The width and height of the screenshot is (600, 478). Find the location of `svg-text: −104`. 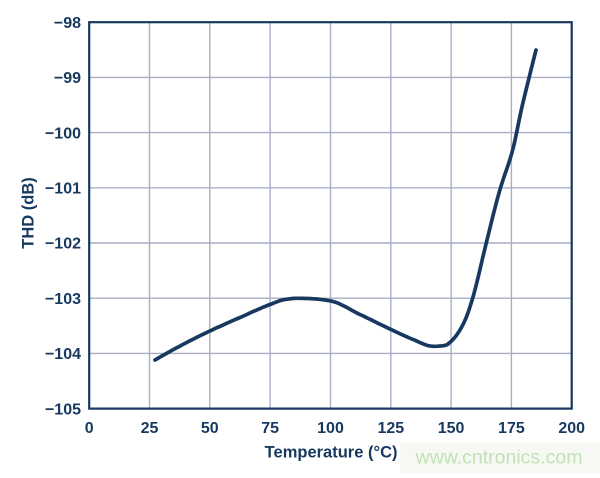

svg-text: −104 is located at coordinates (63, 354).